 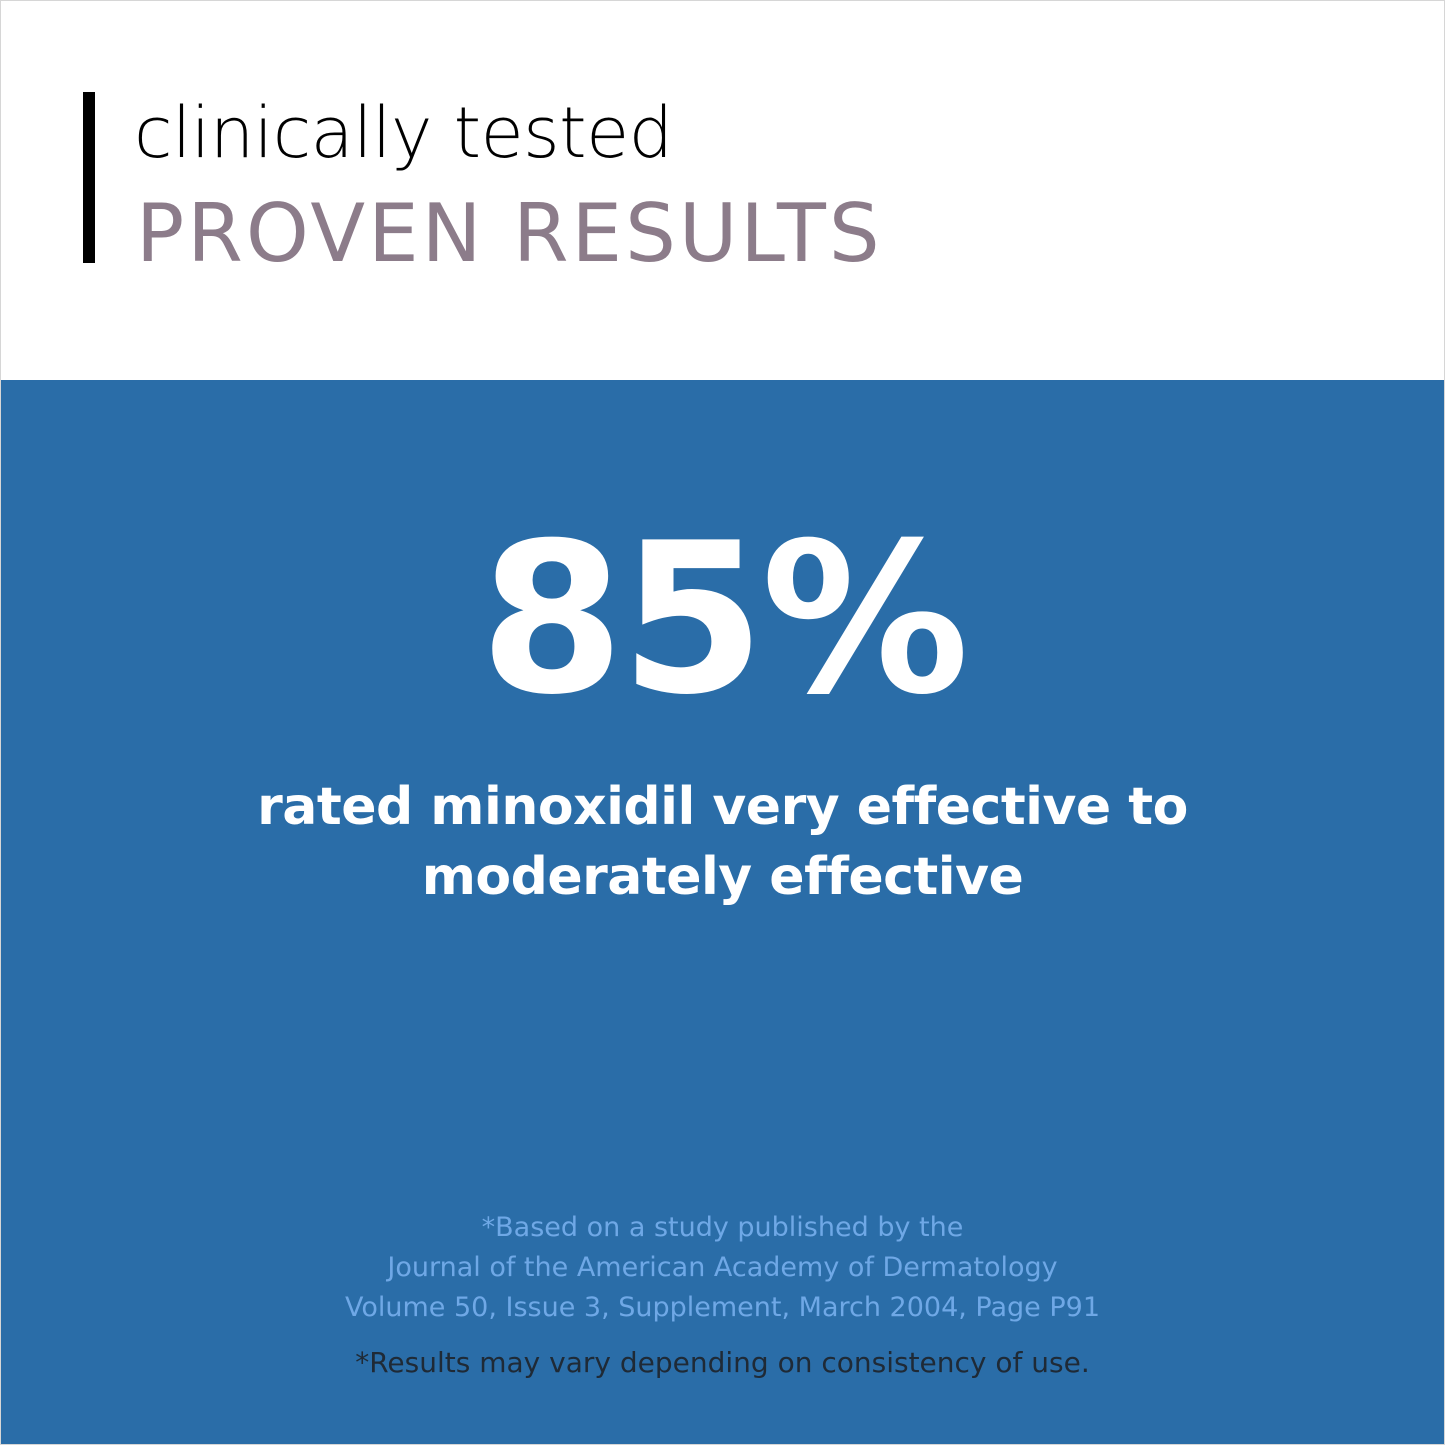 I want to click on stat-caption-line: moderately effective, so click(x=722, y=877).